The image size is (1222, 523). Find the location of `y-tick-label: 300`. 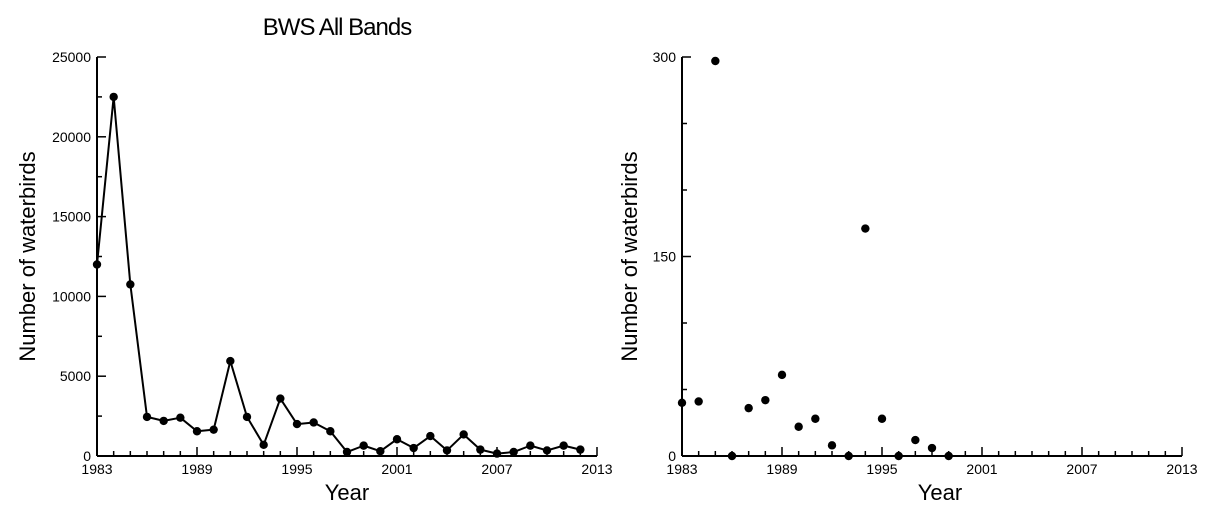

y-tick-label: 300 is located at coordinates (665, 57).